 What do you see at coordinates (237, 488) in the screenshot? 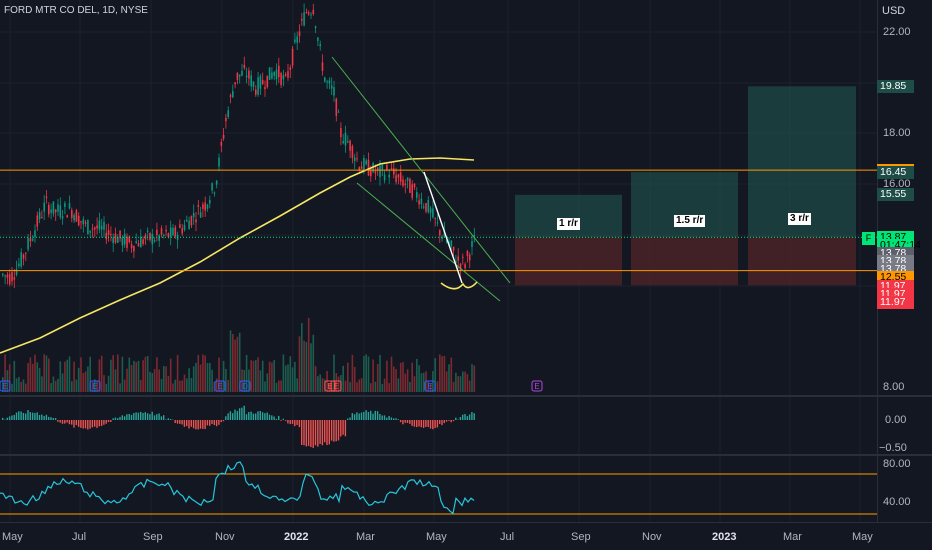
I see `rsi-line` at bounding box center [237, 488].